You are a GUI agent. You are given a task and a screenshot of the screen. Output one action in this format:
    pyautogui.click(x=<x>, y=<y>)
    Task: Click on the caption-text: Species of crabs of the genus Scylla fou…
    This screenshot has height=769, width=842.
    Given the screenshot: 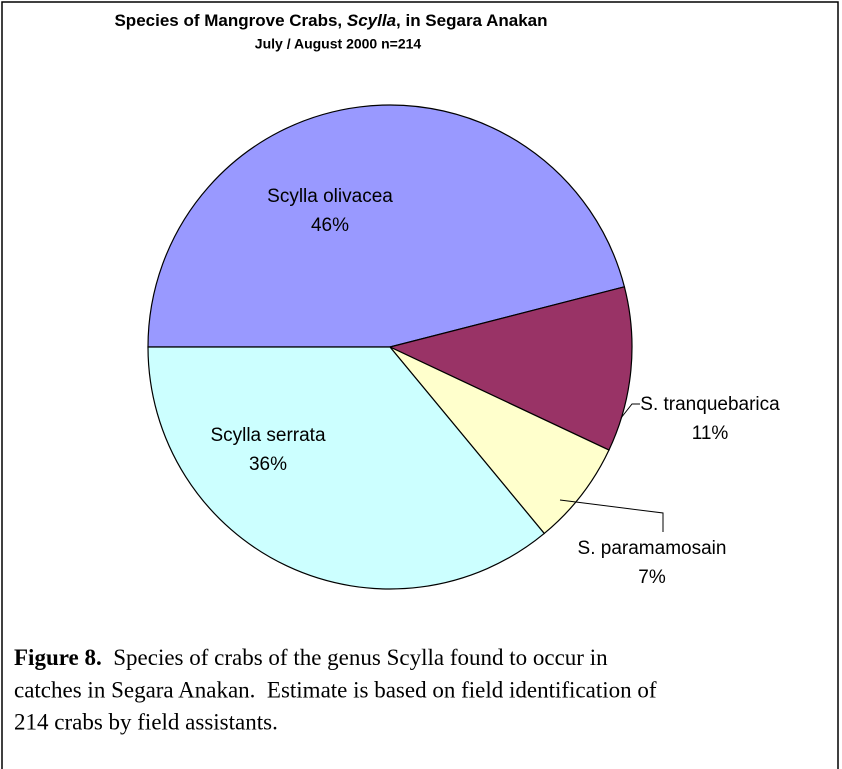 What is the action you would take?
    pyautogui.click(x=355, y=657)
    